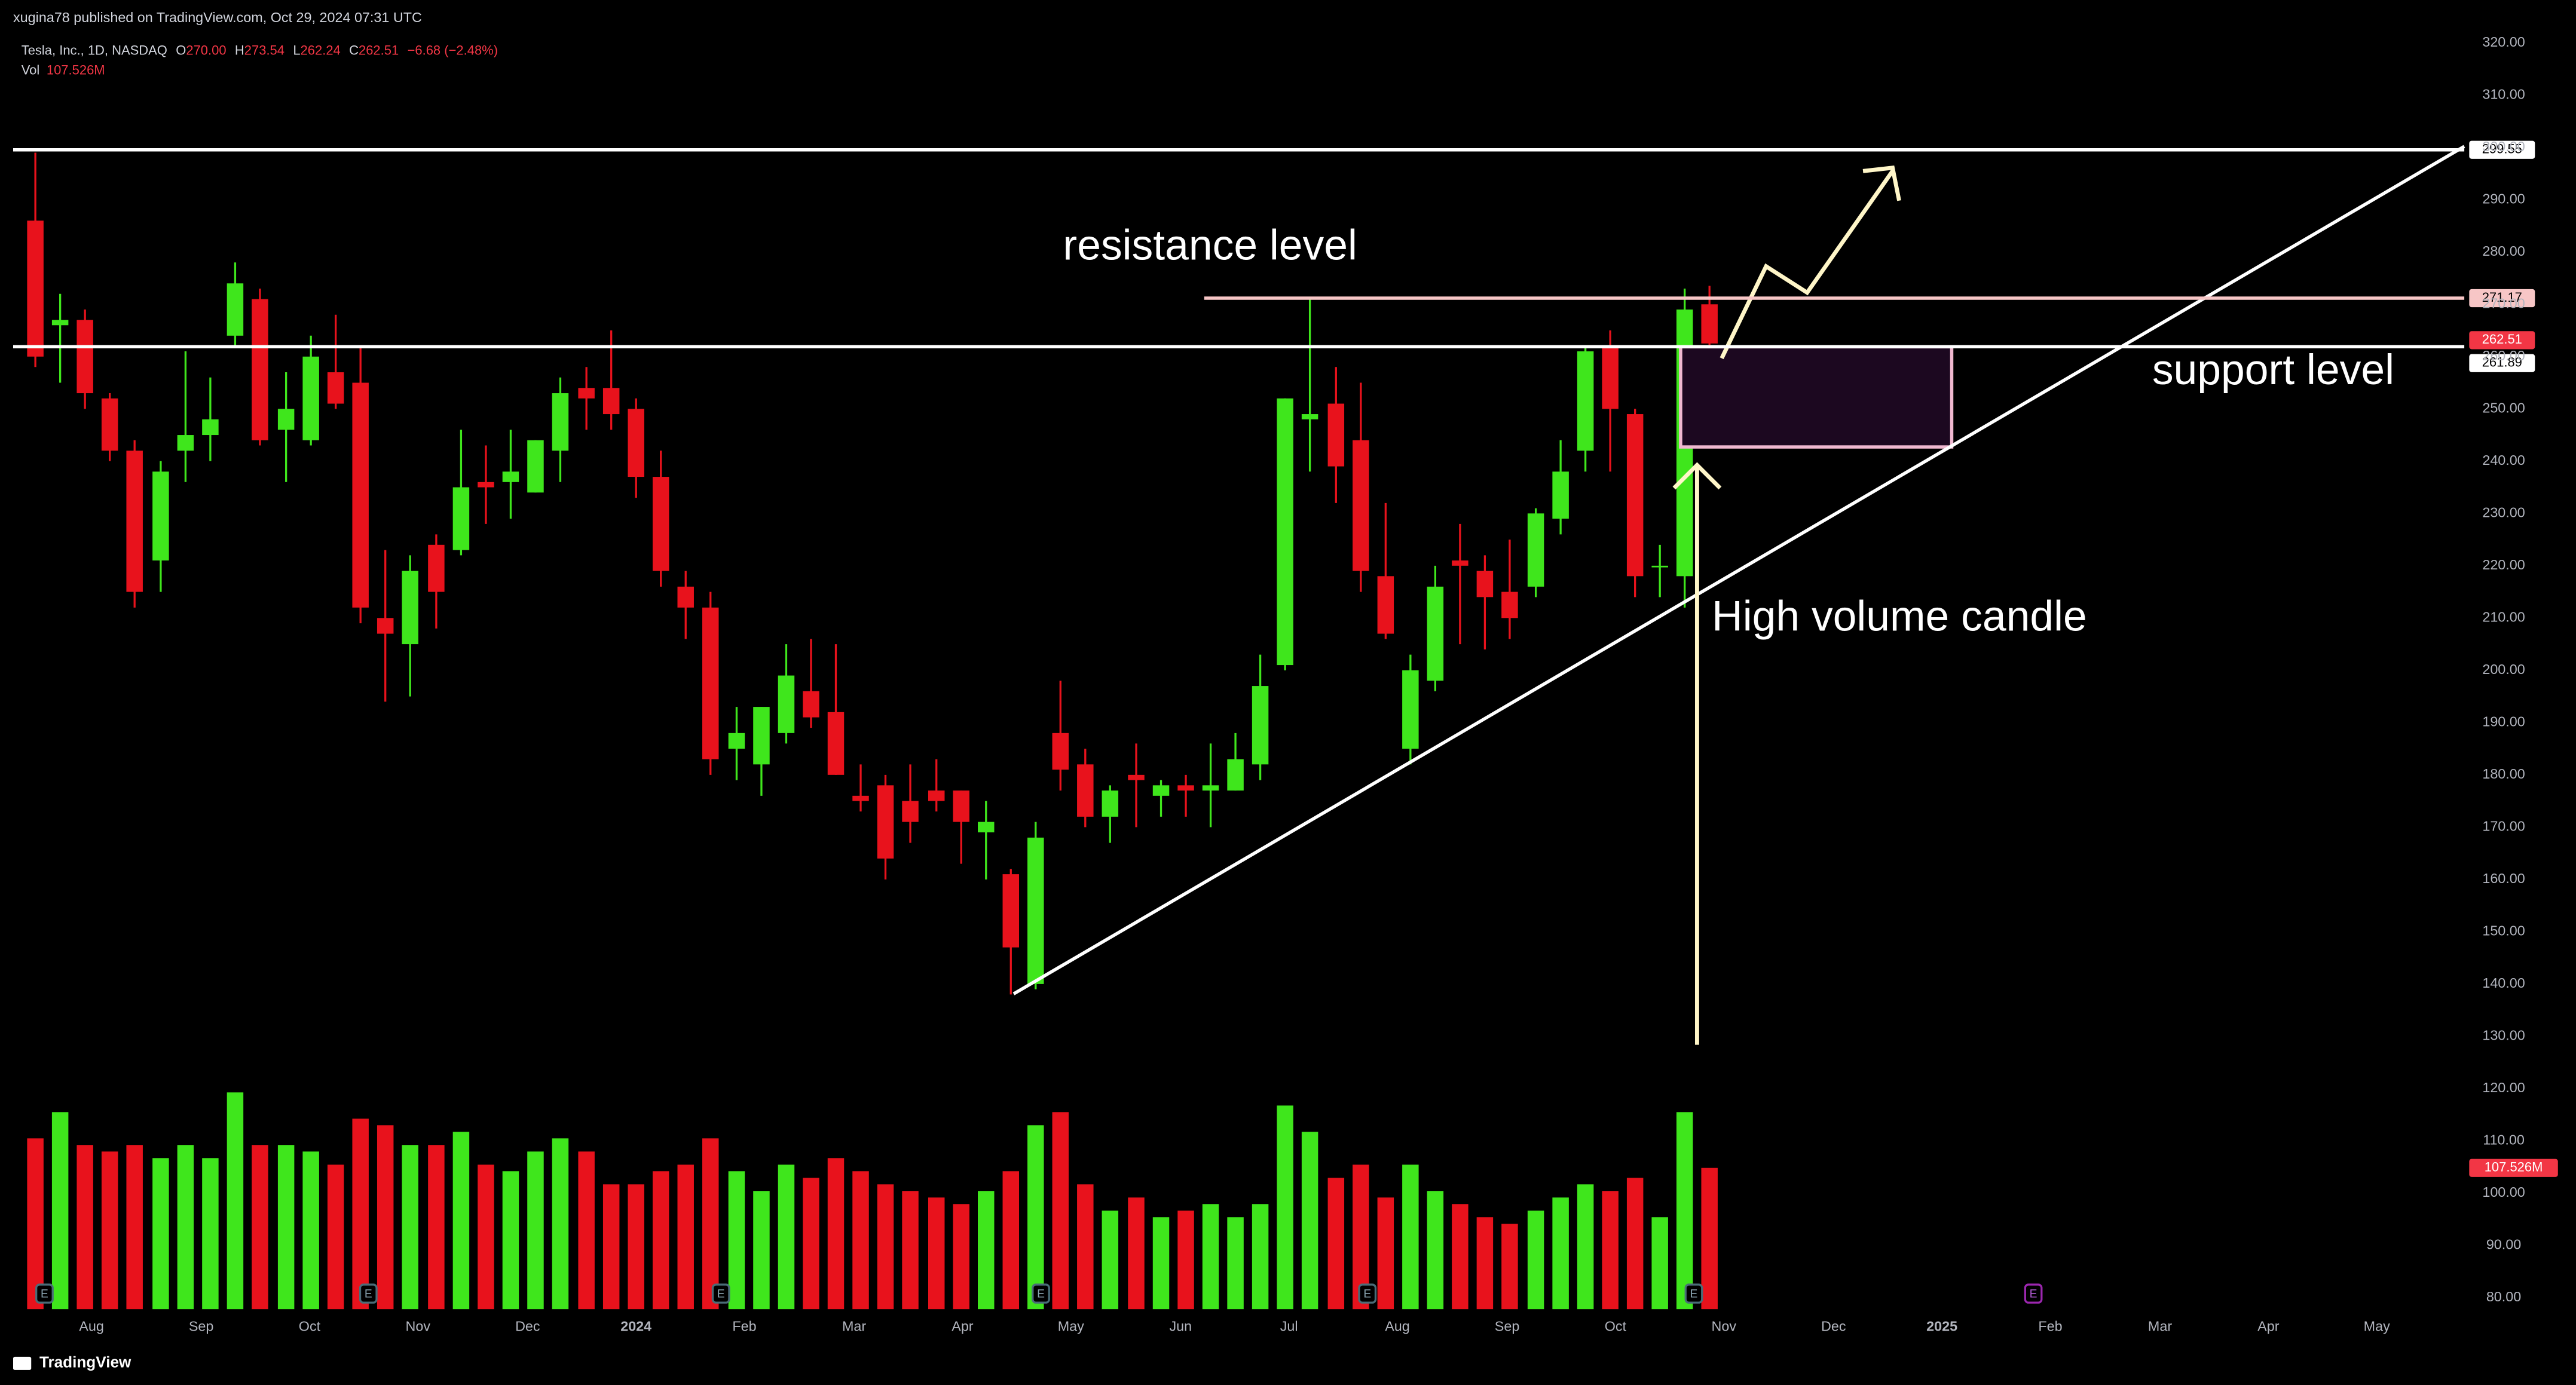 The height and width of the screenshot is (1385, 2576). I want to click on level-badge: 299.55, so click(2502, 150).